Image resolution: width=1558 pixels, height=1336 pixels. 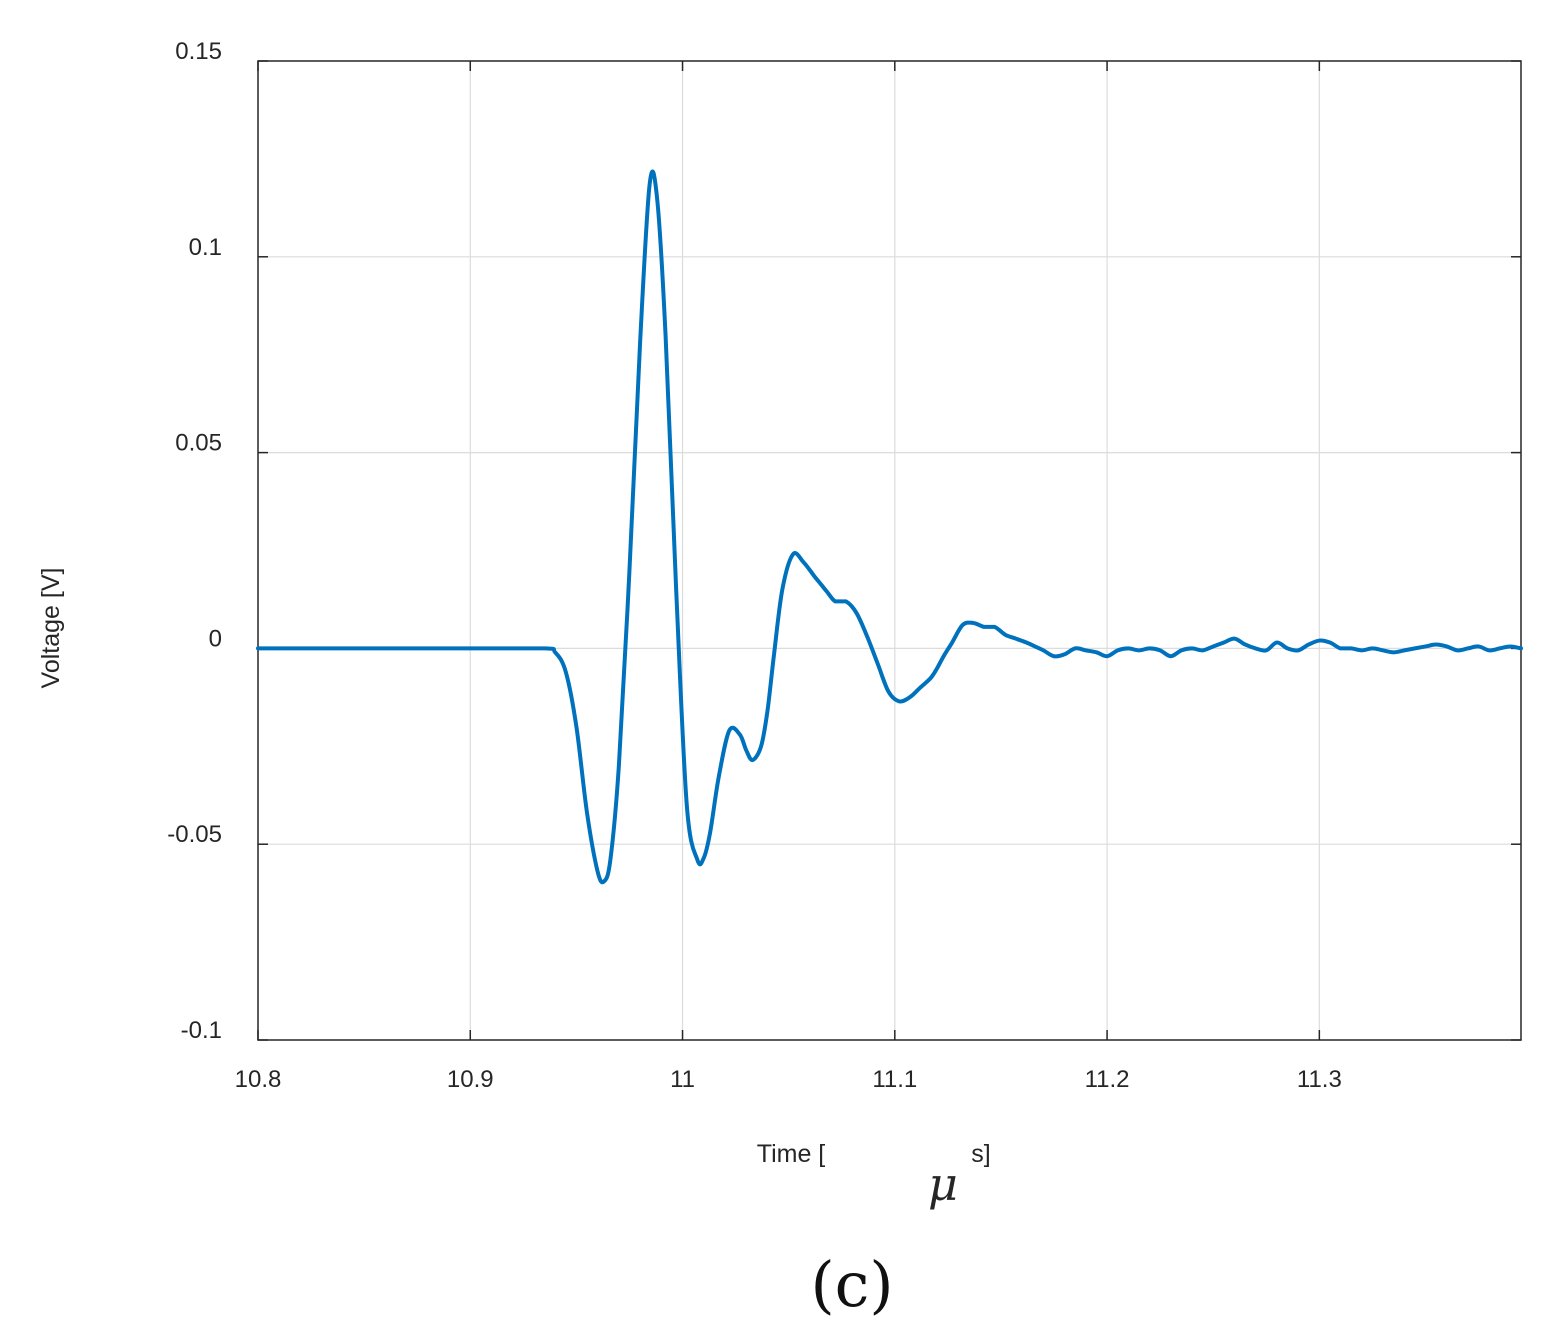 What do you see at coordinates (894, 1079) in the screenshot?
I see `x-tick-label: 11.1` at bounding box center [894, 1079].